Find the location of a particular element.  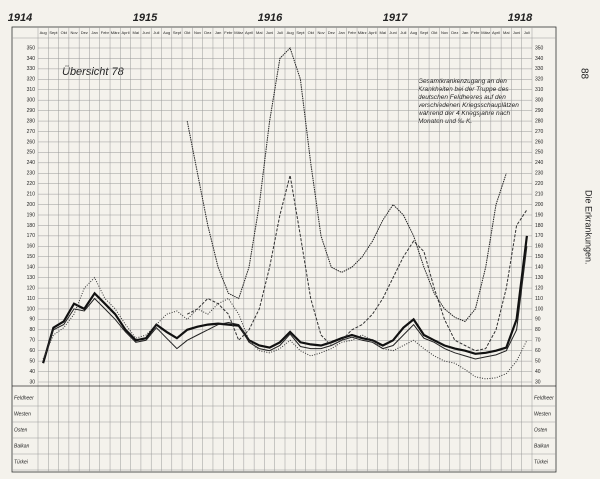

year-label: 1915 is located at coordinates (145, 18).